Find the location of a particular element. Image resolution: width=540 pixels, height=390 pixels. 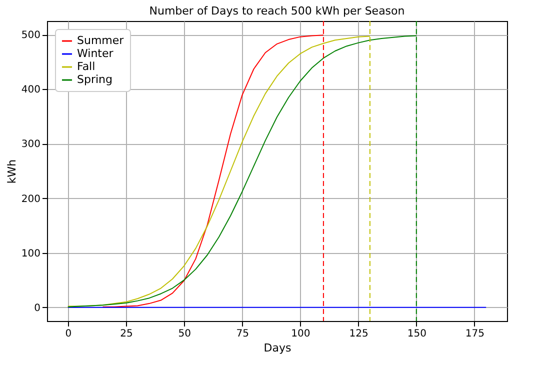

legend-label: Spring is located at coordinates (94, 79).